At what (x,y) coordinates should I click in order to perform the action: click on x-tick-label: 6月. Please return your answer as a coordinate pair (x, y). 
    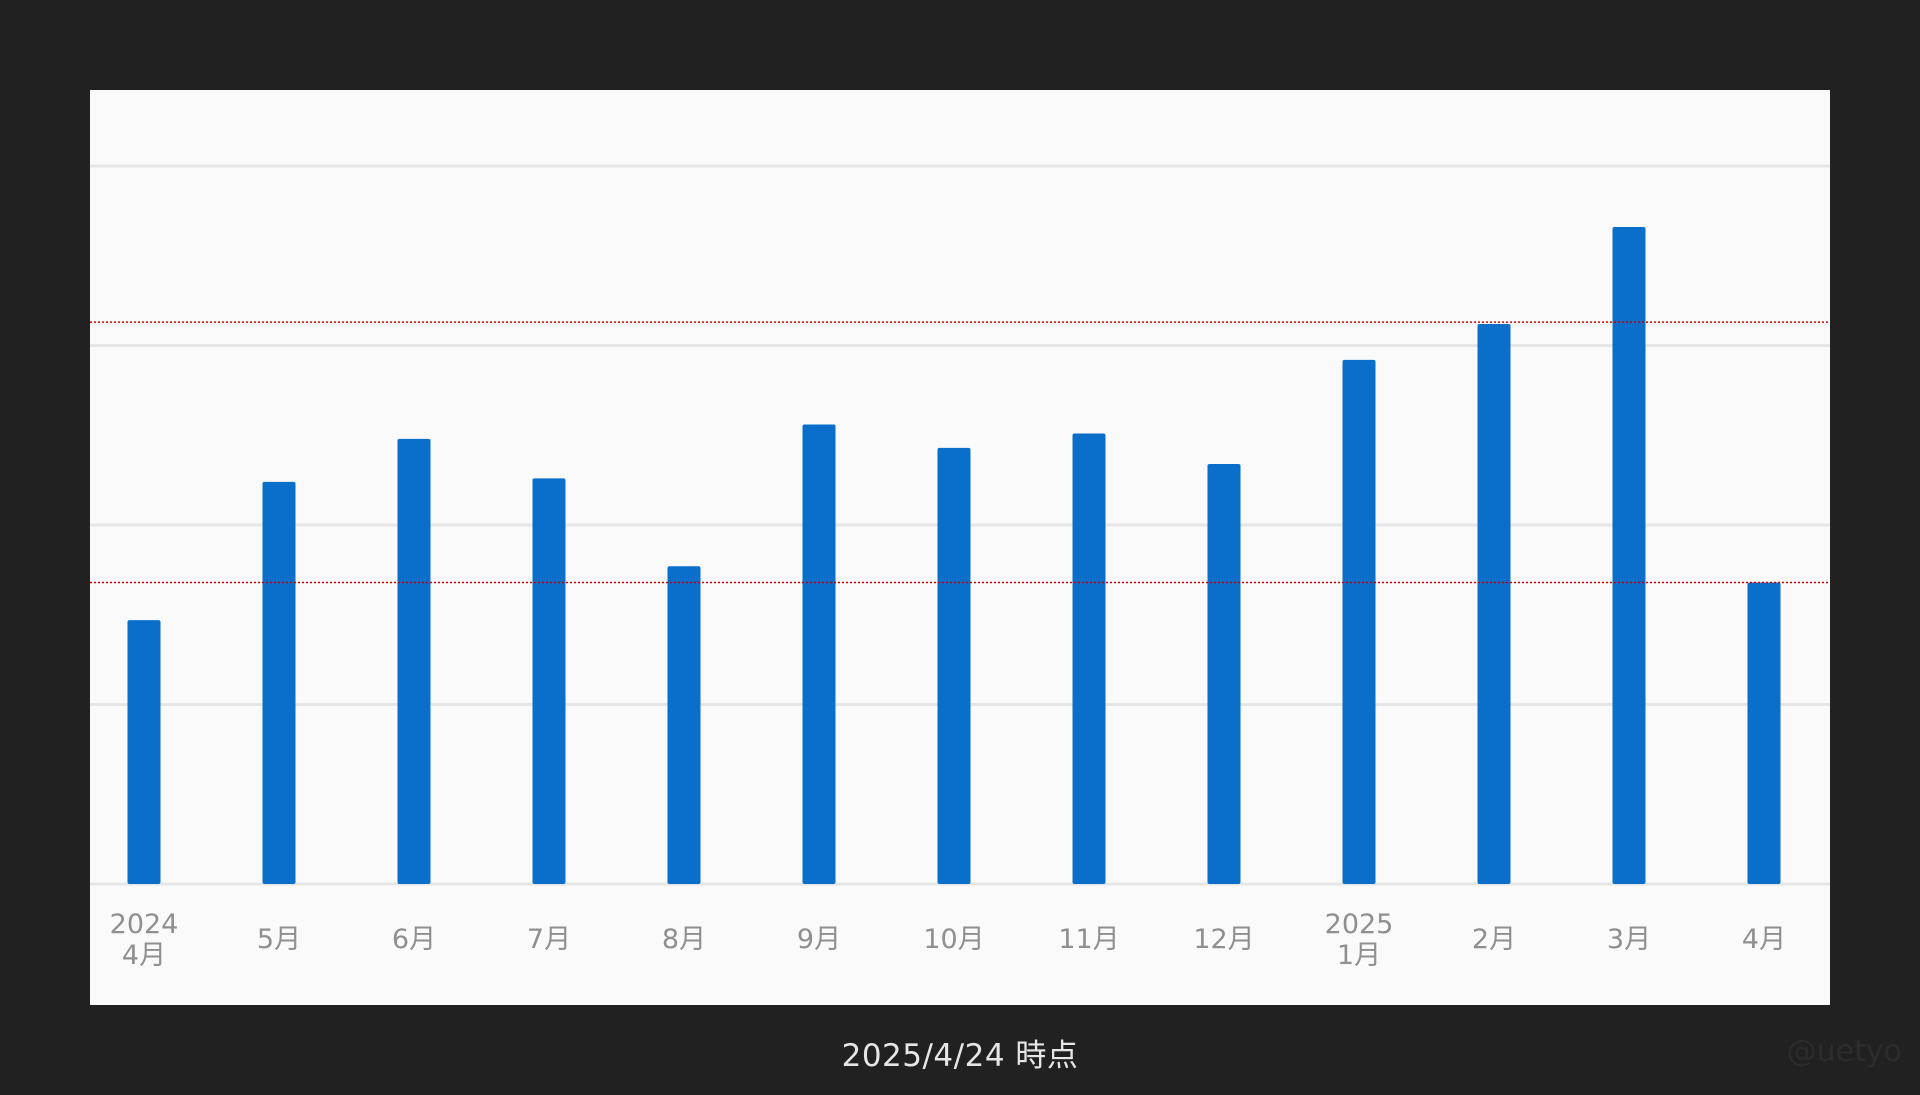
    Looking at the image, I should click on (414, 939).